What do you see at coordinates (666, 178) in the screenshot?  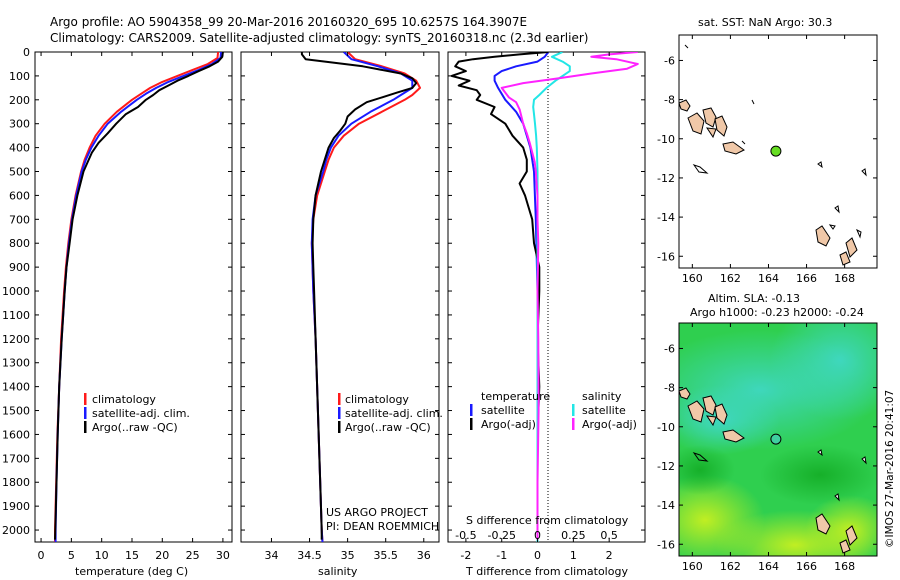 I see `map-lat-label: -12` at bounding box center [666, 178].